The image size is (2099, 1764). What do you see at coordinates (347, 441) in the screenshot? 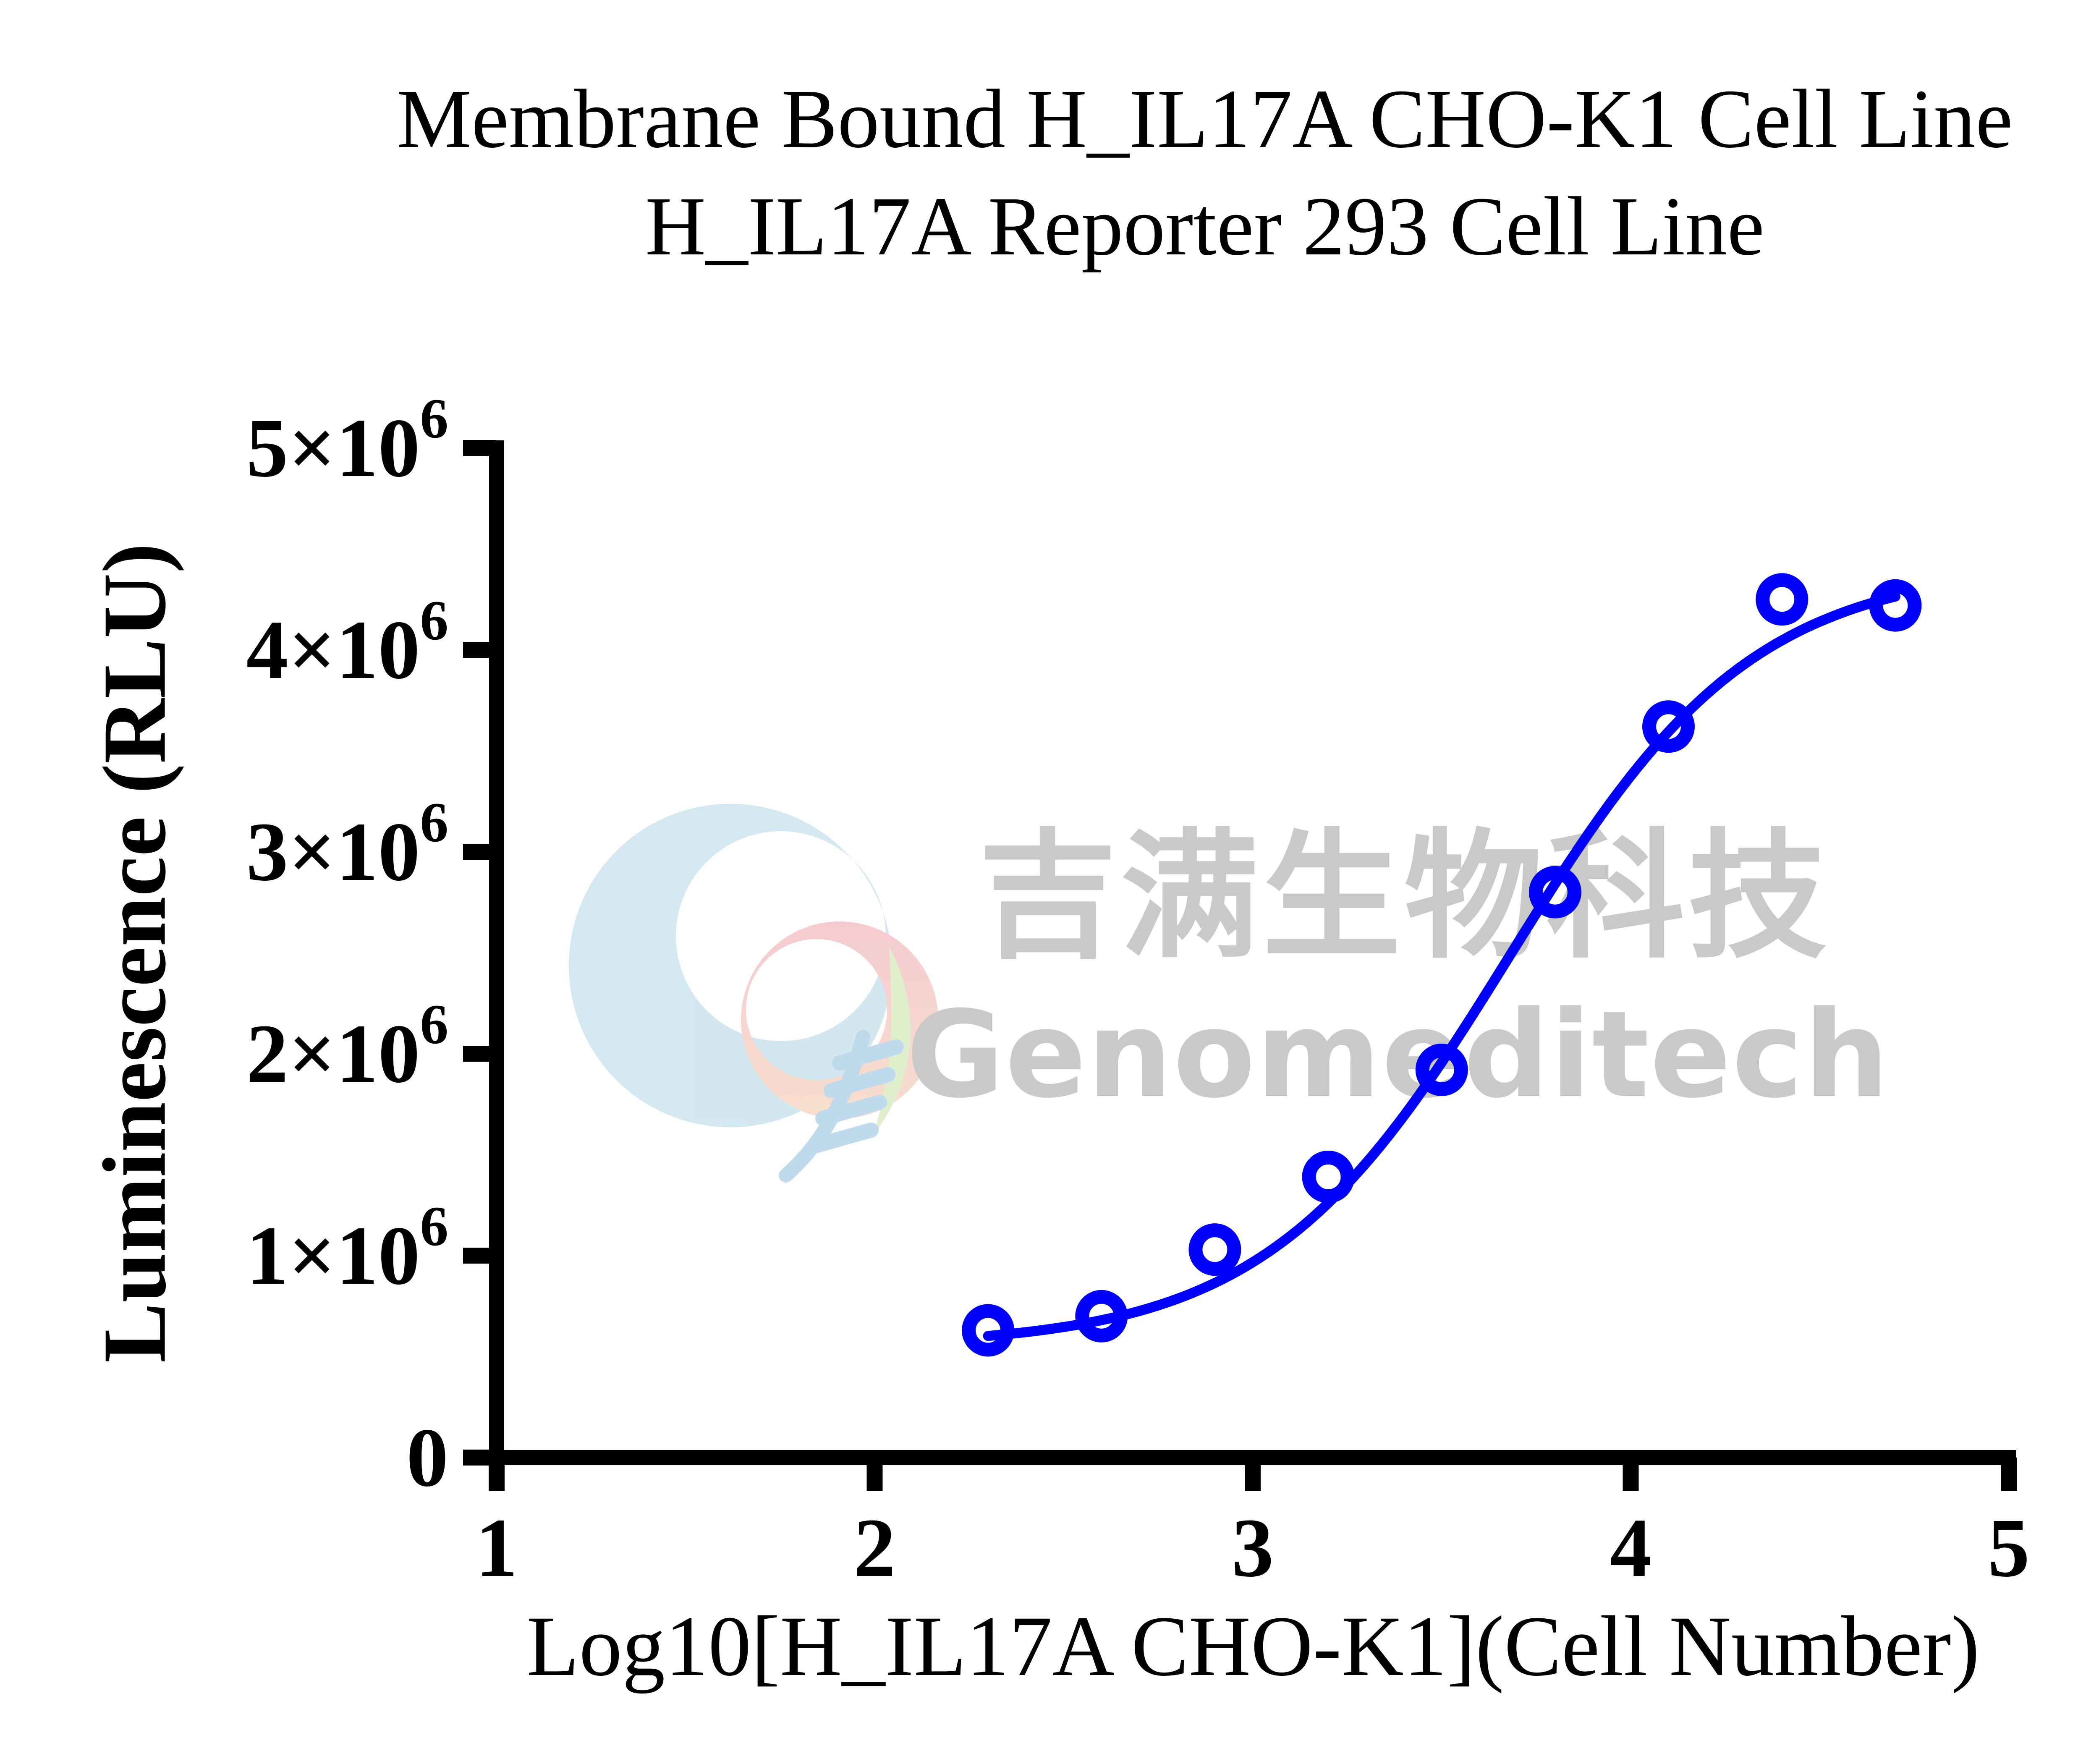
I see `y-tick-label: 5×10⁶` at bounding box center [347, 441].